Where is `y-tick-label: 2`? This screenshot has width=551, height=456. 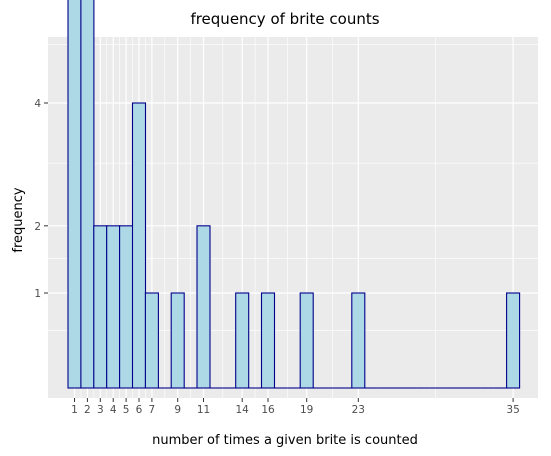 y-tick-label: 2 is located at coordinates (37, 227).